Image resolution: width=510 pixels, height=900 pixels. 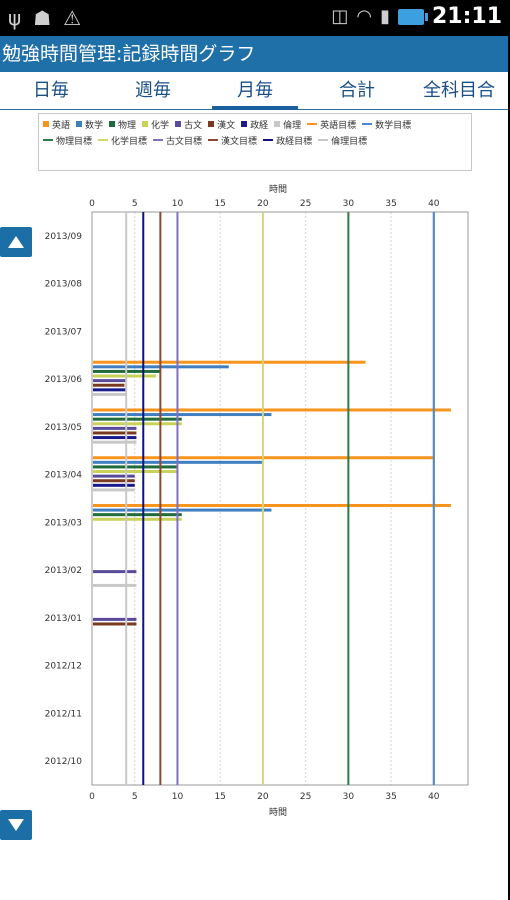 What do you see at coordinates (92, 797) in the screenshot?
I see `x-tick-label-bottom: 0` at bounding box center [92, 797].